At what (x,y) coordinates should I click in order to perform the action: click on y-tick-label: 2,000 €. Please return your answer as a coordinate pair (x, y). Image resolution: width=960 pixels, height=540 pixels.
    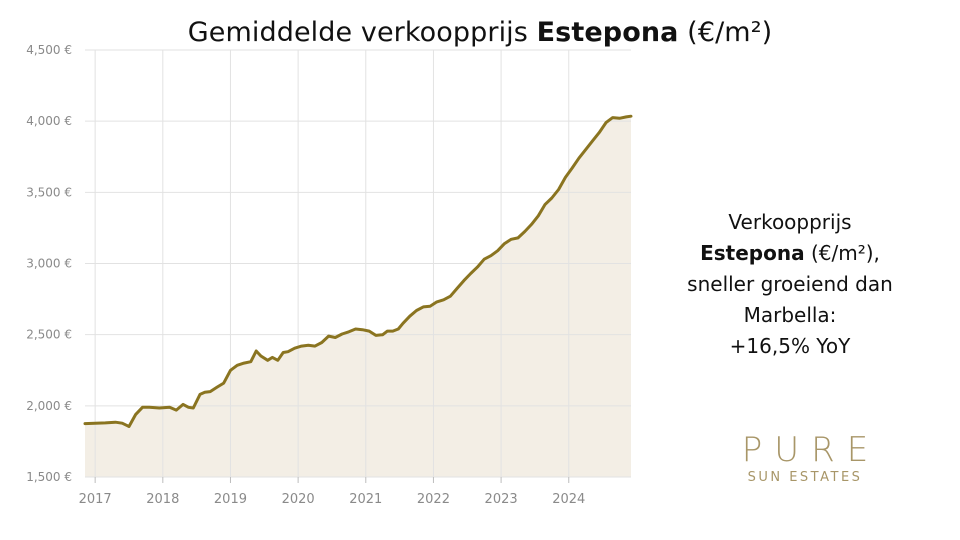
    Looking at the image, I should click on (49, 406).